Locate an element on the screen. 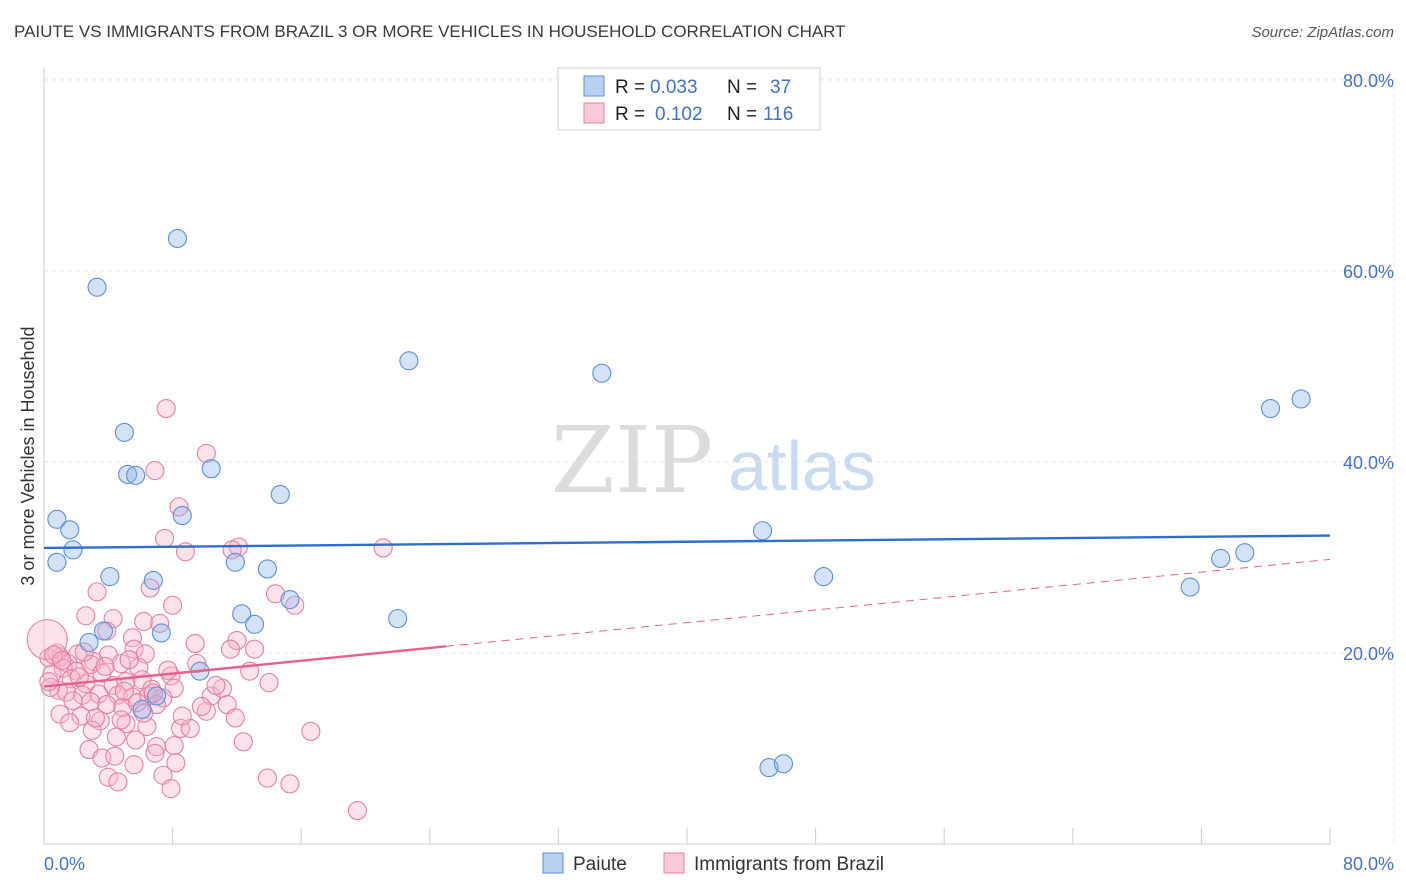 The height and width of the screenshot is (892, 1406). watermark-zip: ZIP is located at coordinates (632, 460).